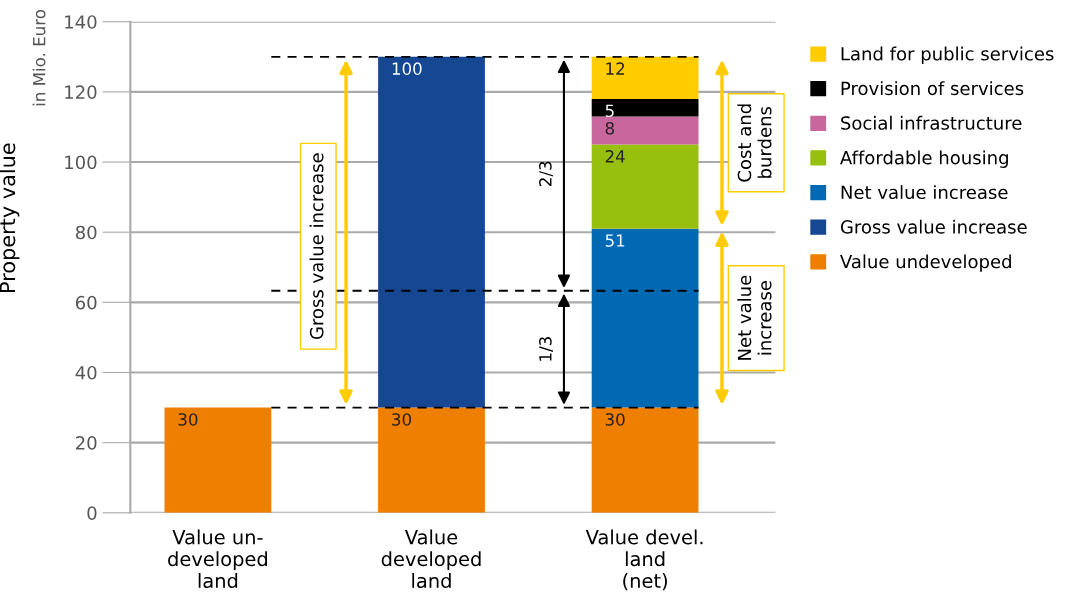  What do you see at coordinates (754, 143) in the screenshot?
I see `annotation: Cost and burdens` at bounding box center [754, 143].